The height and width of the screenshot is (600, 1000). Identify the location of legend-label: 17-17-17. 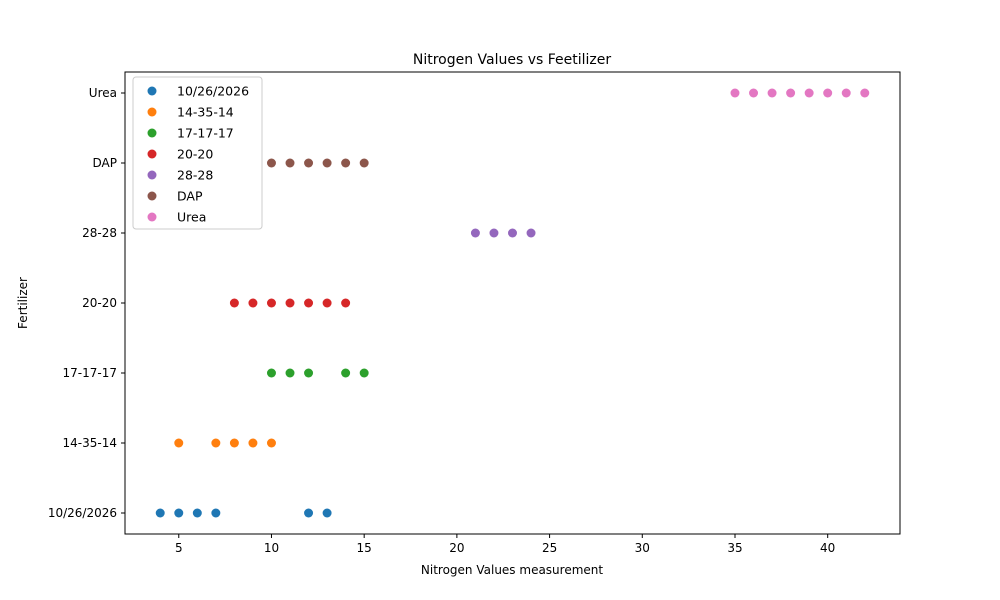
(205, 133).